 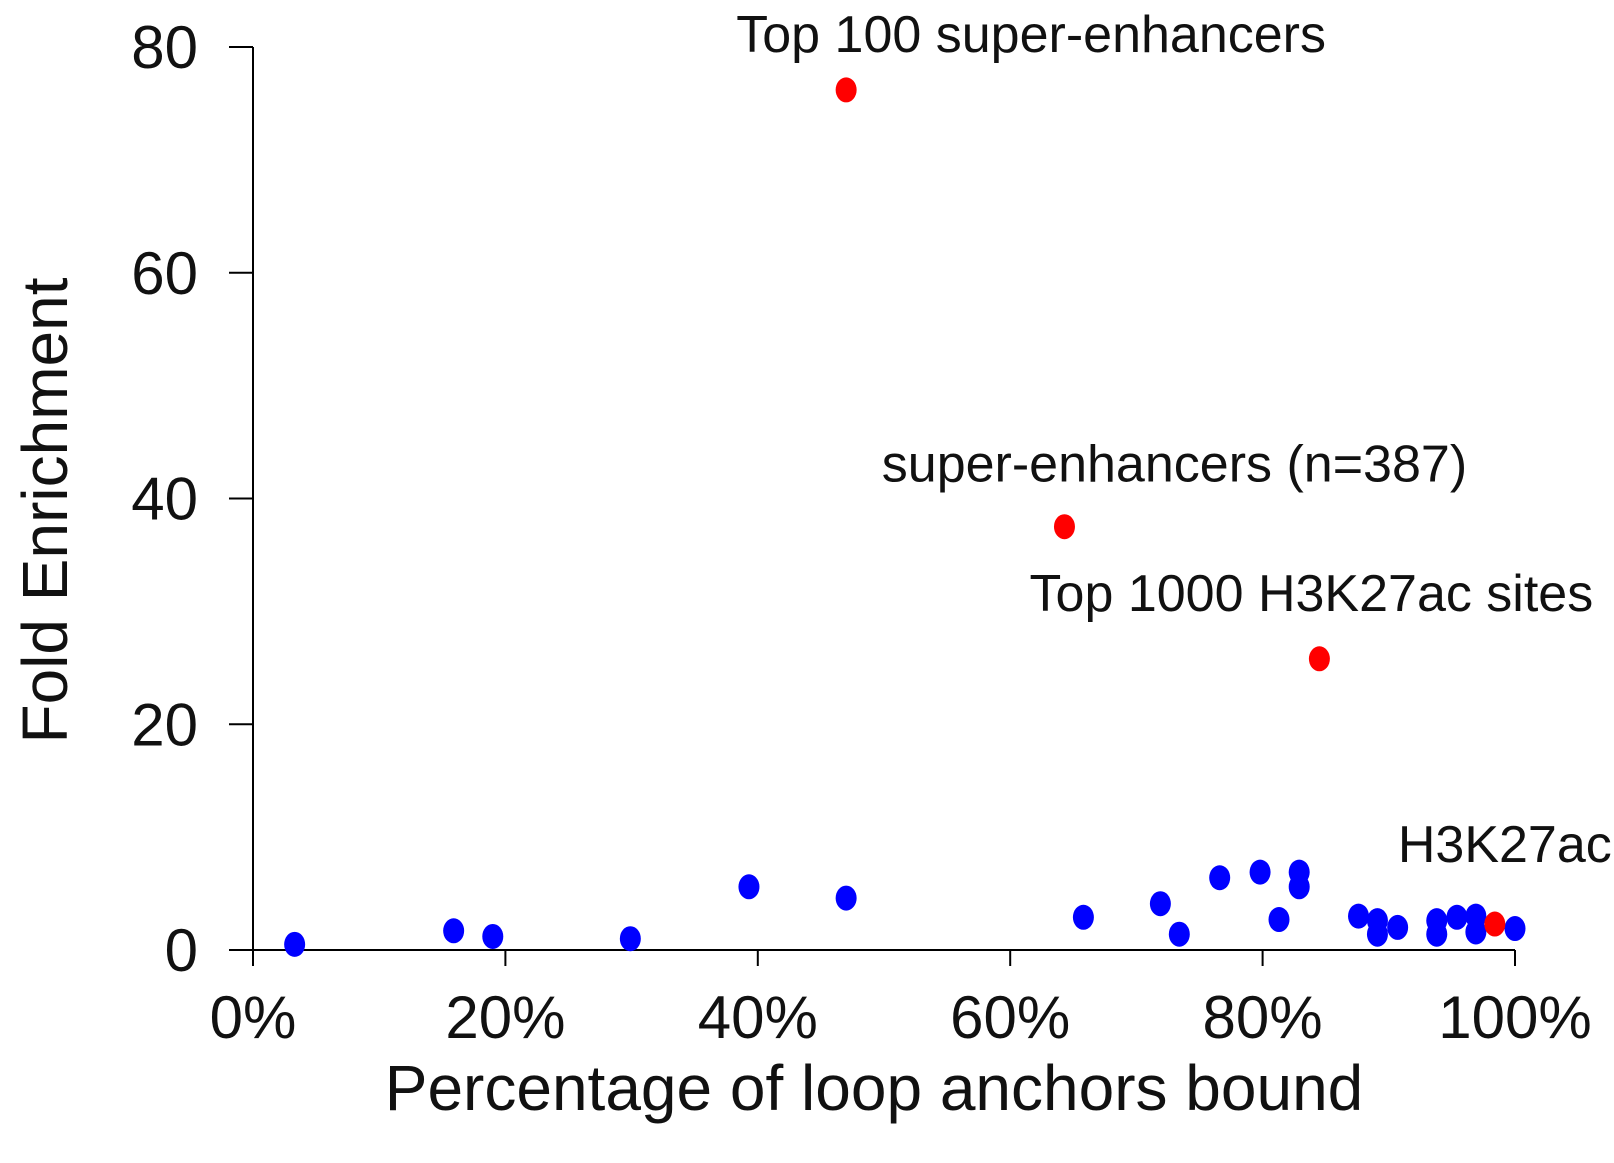 I want to click on x-tick-label: 80%, so click(x=1263, y=1017).